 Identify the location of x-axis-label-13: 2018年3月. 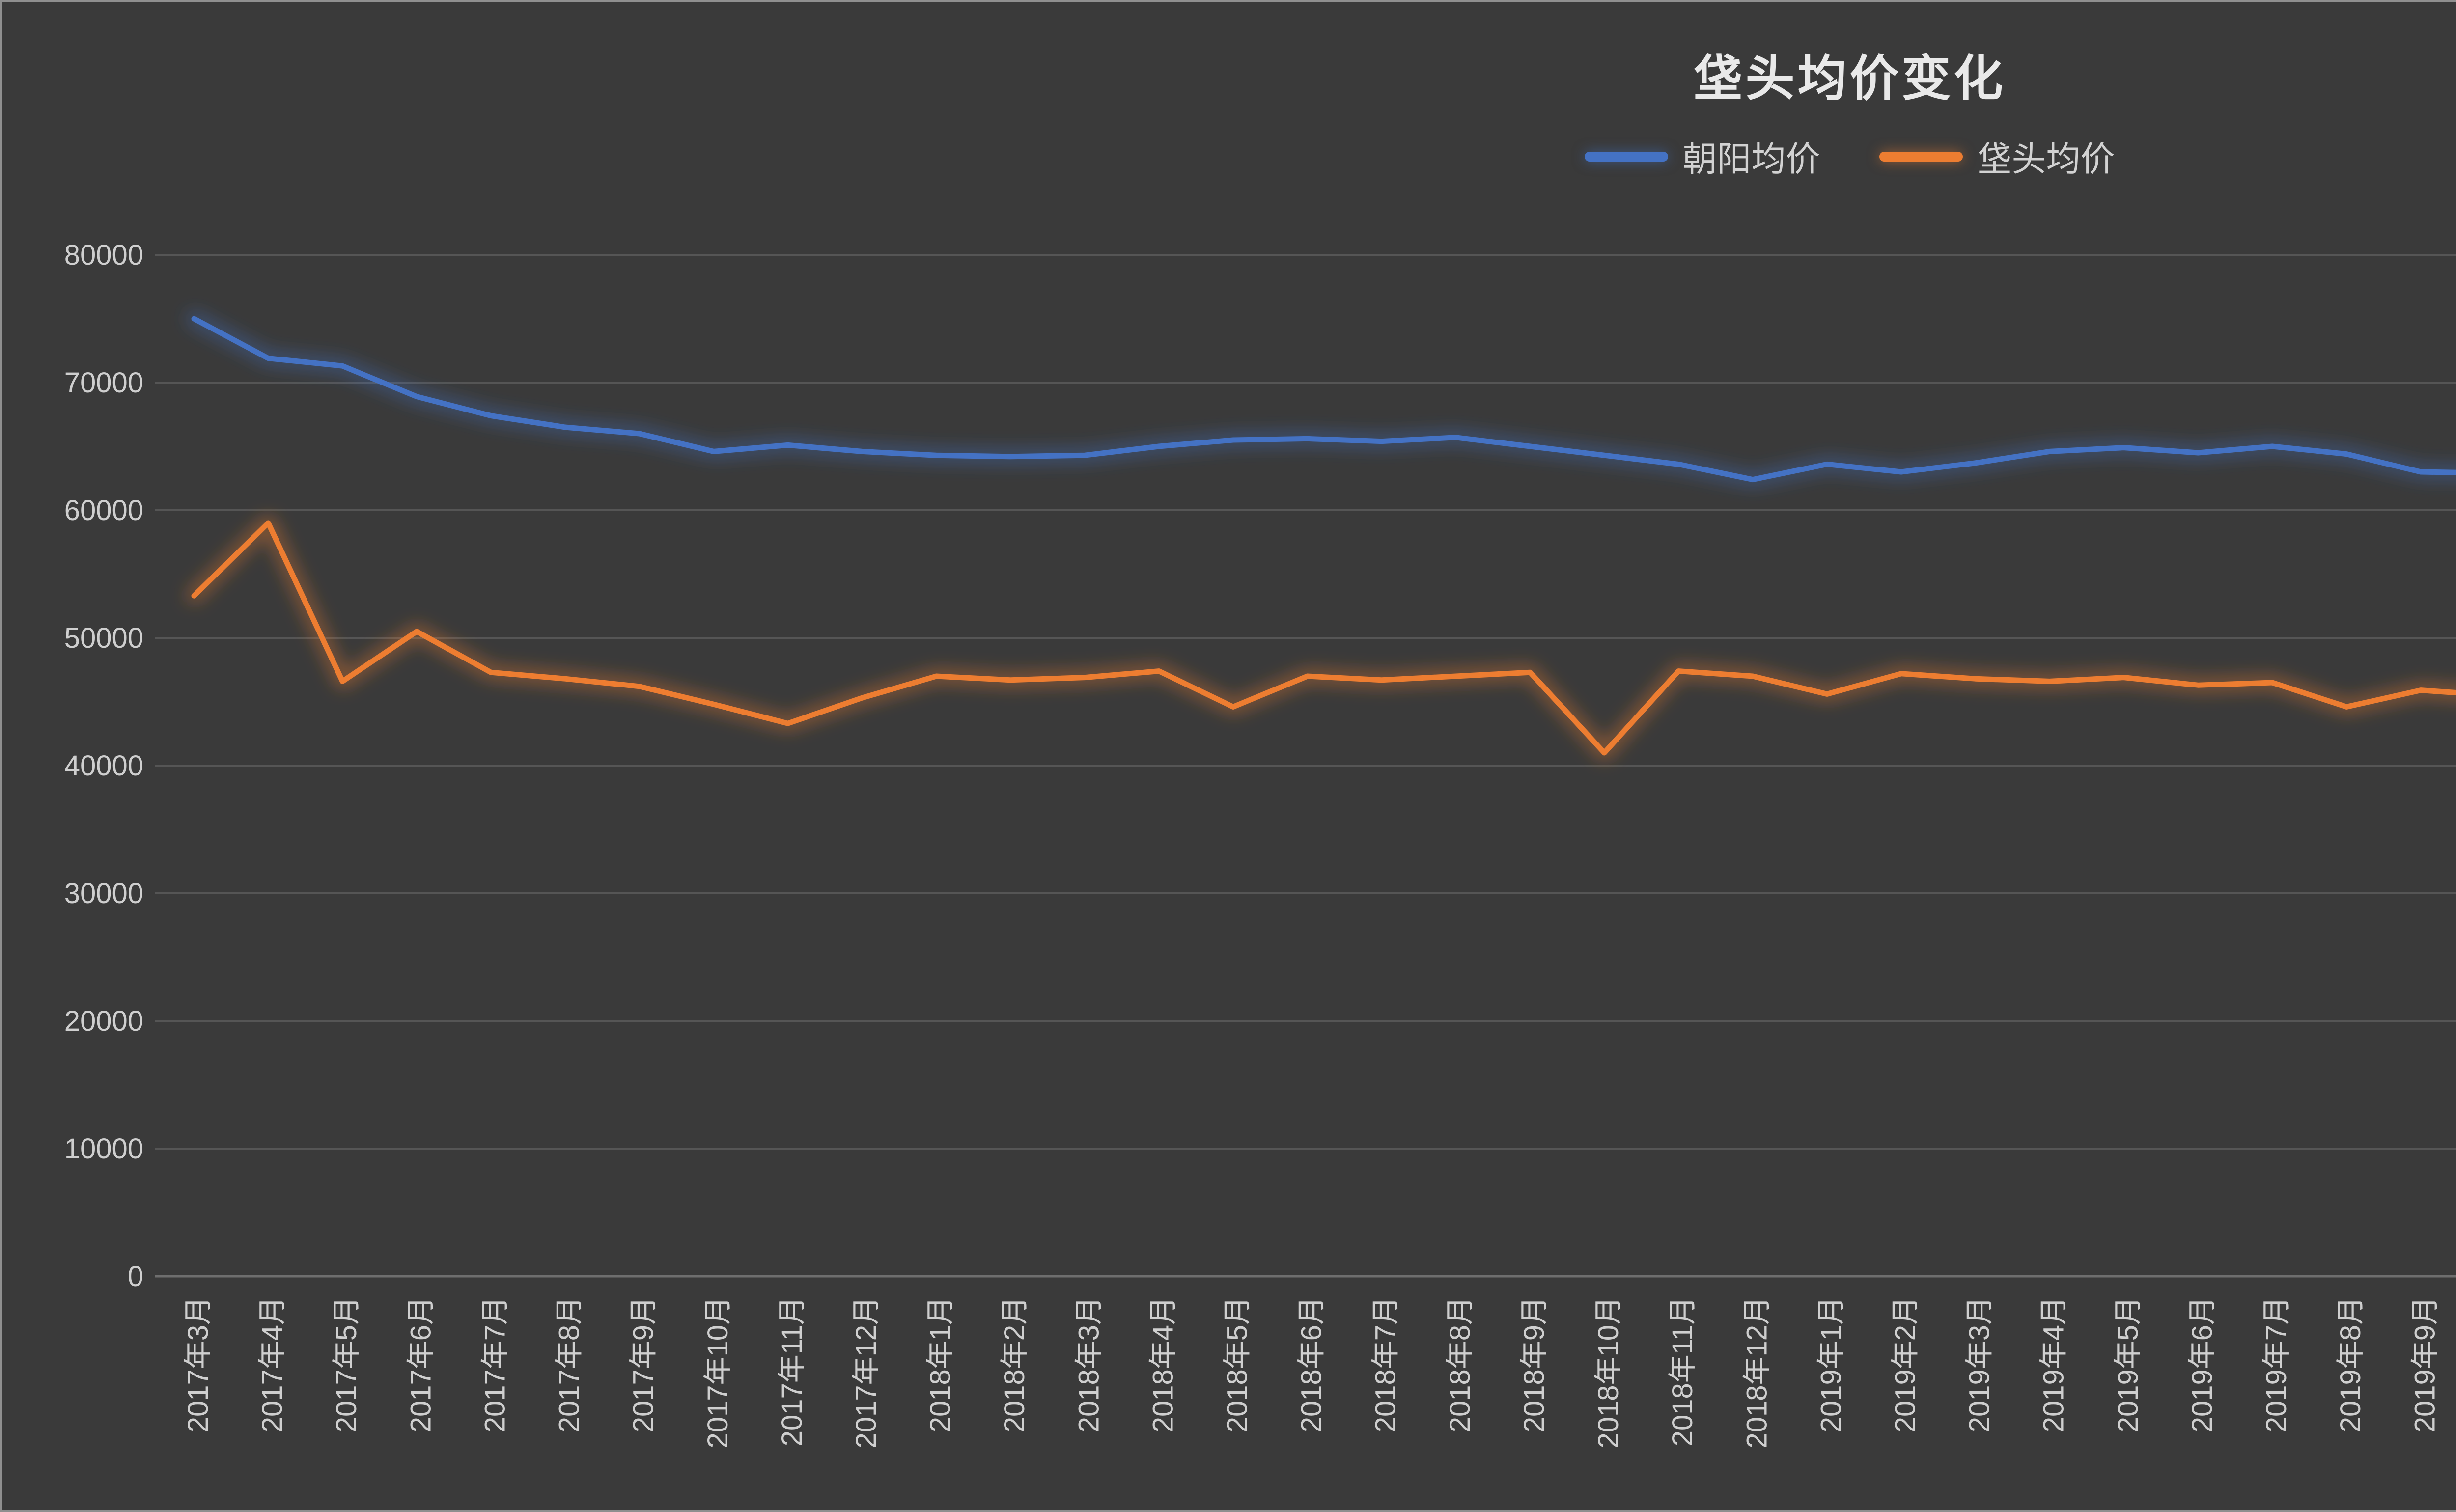
(1089, 1364).